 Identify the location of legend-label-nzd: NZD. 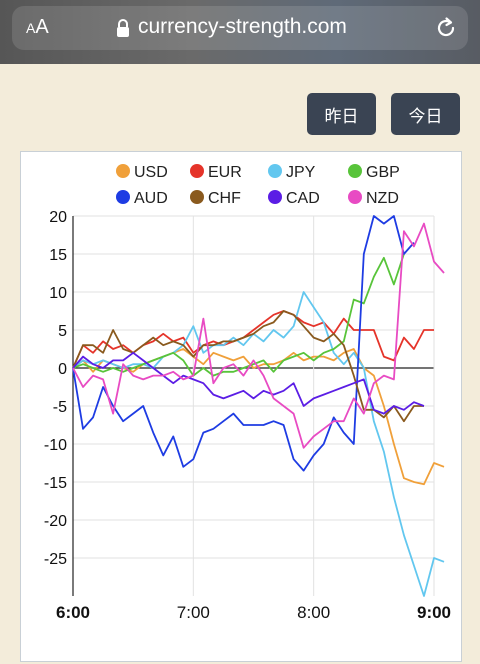
(382, 198).